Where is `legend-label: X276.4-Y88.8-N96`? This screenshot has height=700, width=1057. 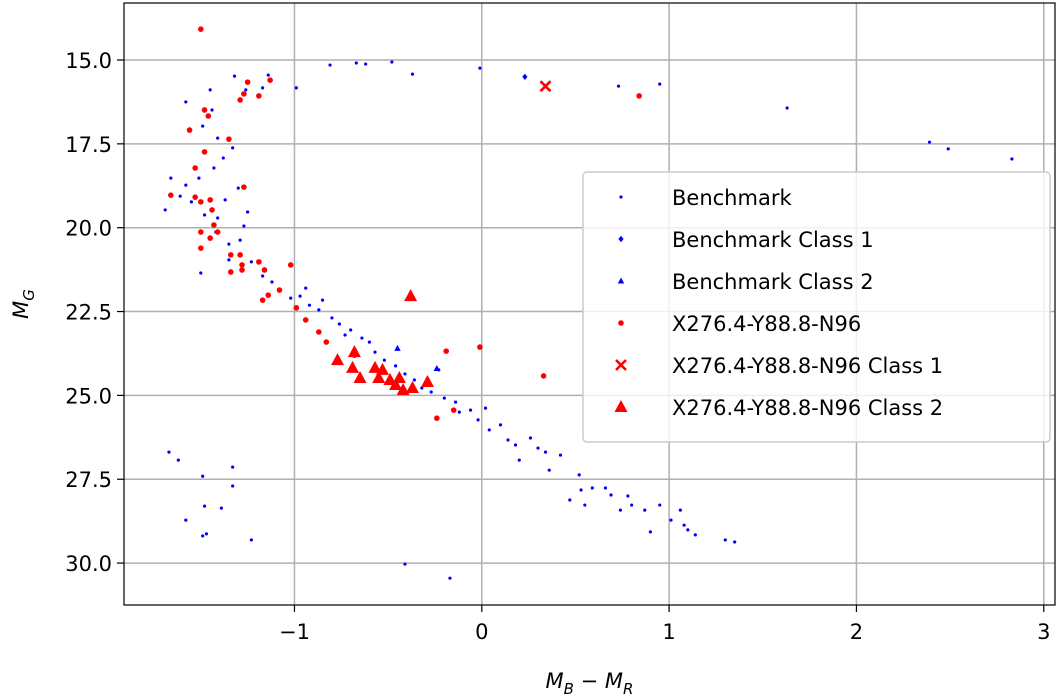 legend-label: X276.4-Y88.8-N96 is located at coordinates (766, 324).